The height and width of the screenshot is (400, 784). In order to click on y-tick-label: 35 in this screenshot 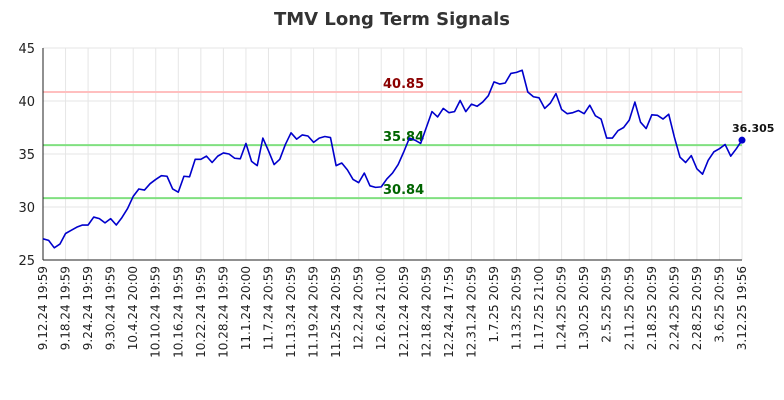, I will do `click(26, 155)`.